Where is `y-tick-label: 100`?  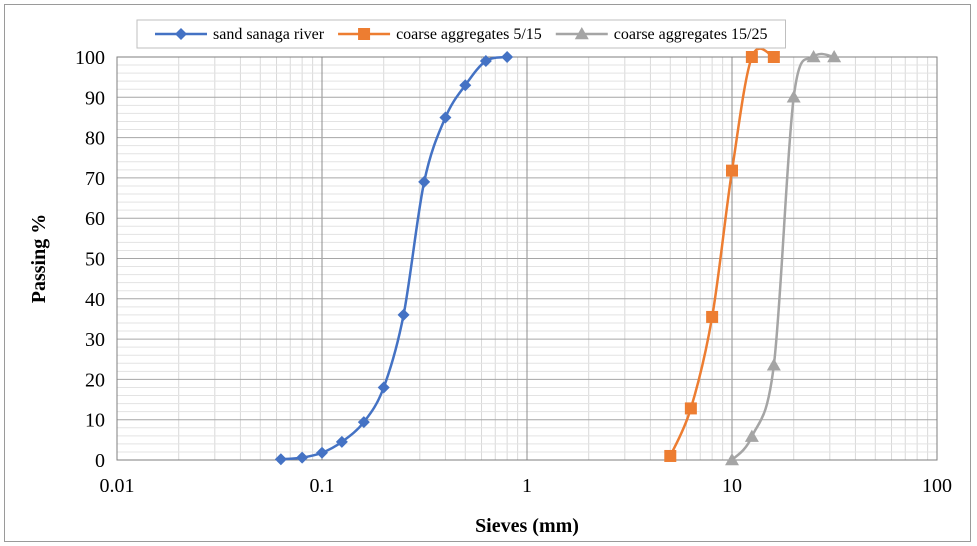
y-tick-label: 100 is located at coordinates (90, 58).